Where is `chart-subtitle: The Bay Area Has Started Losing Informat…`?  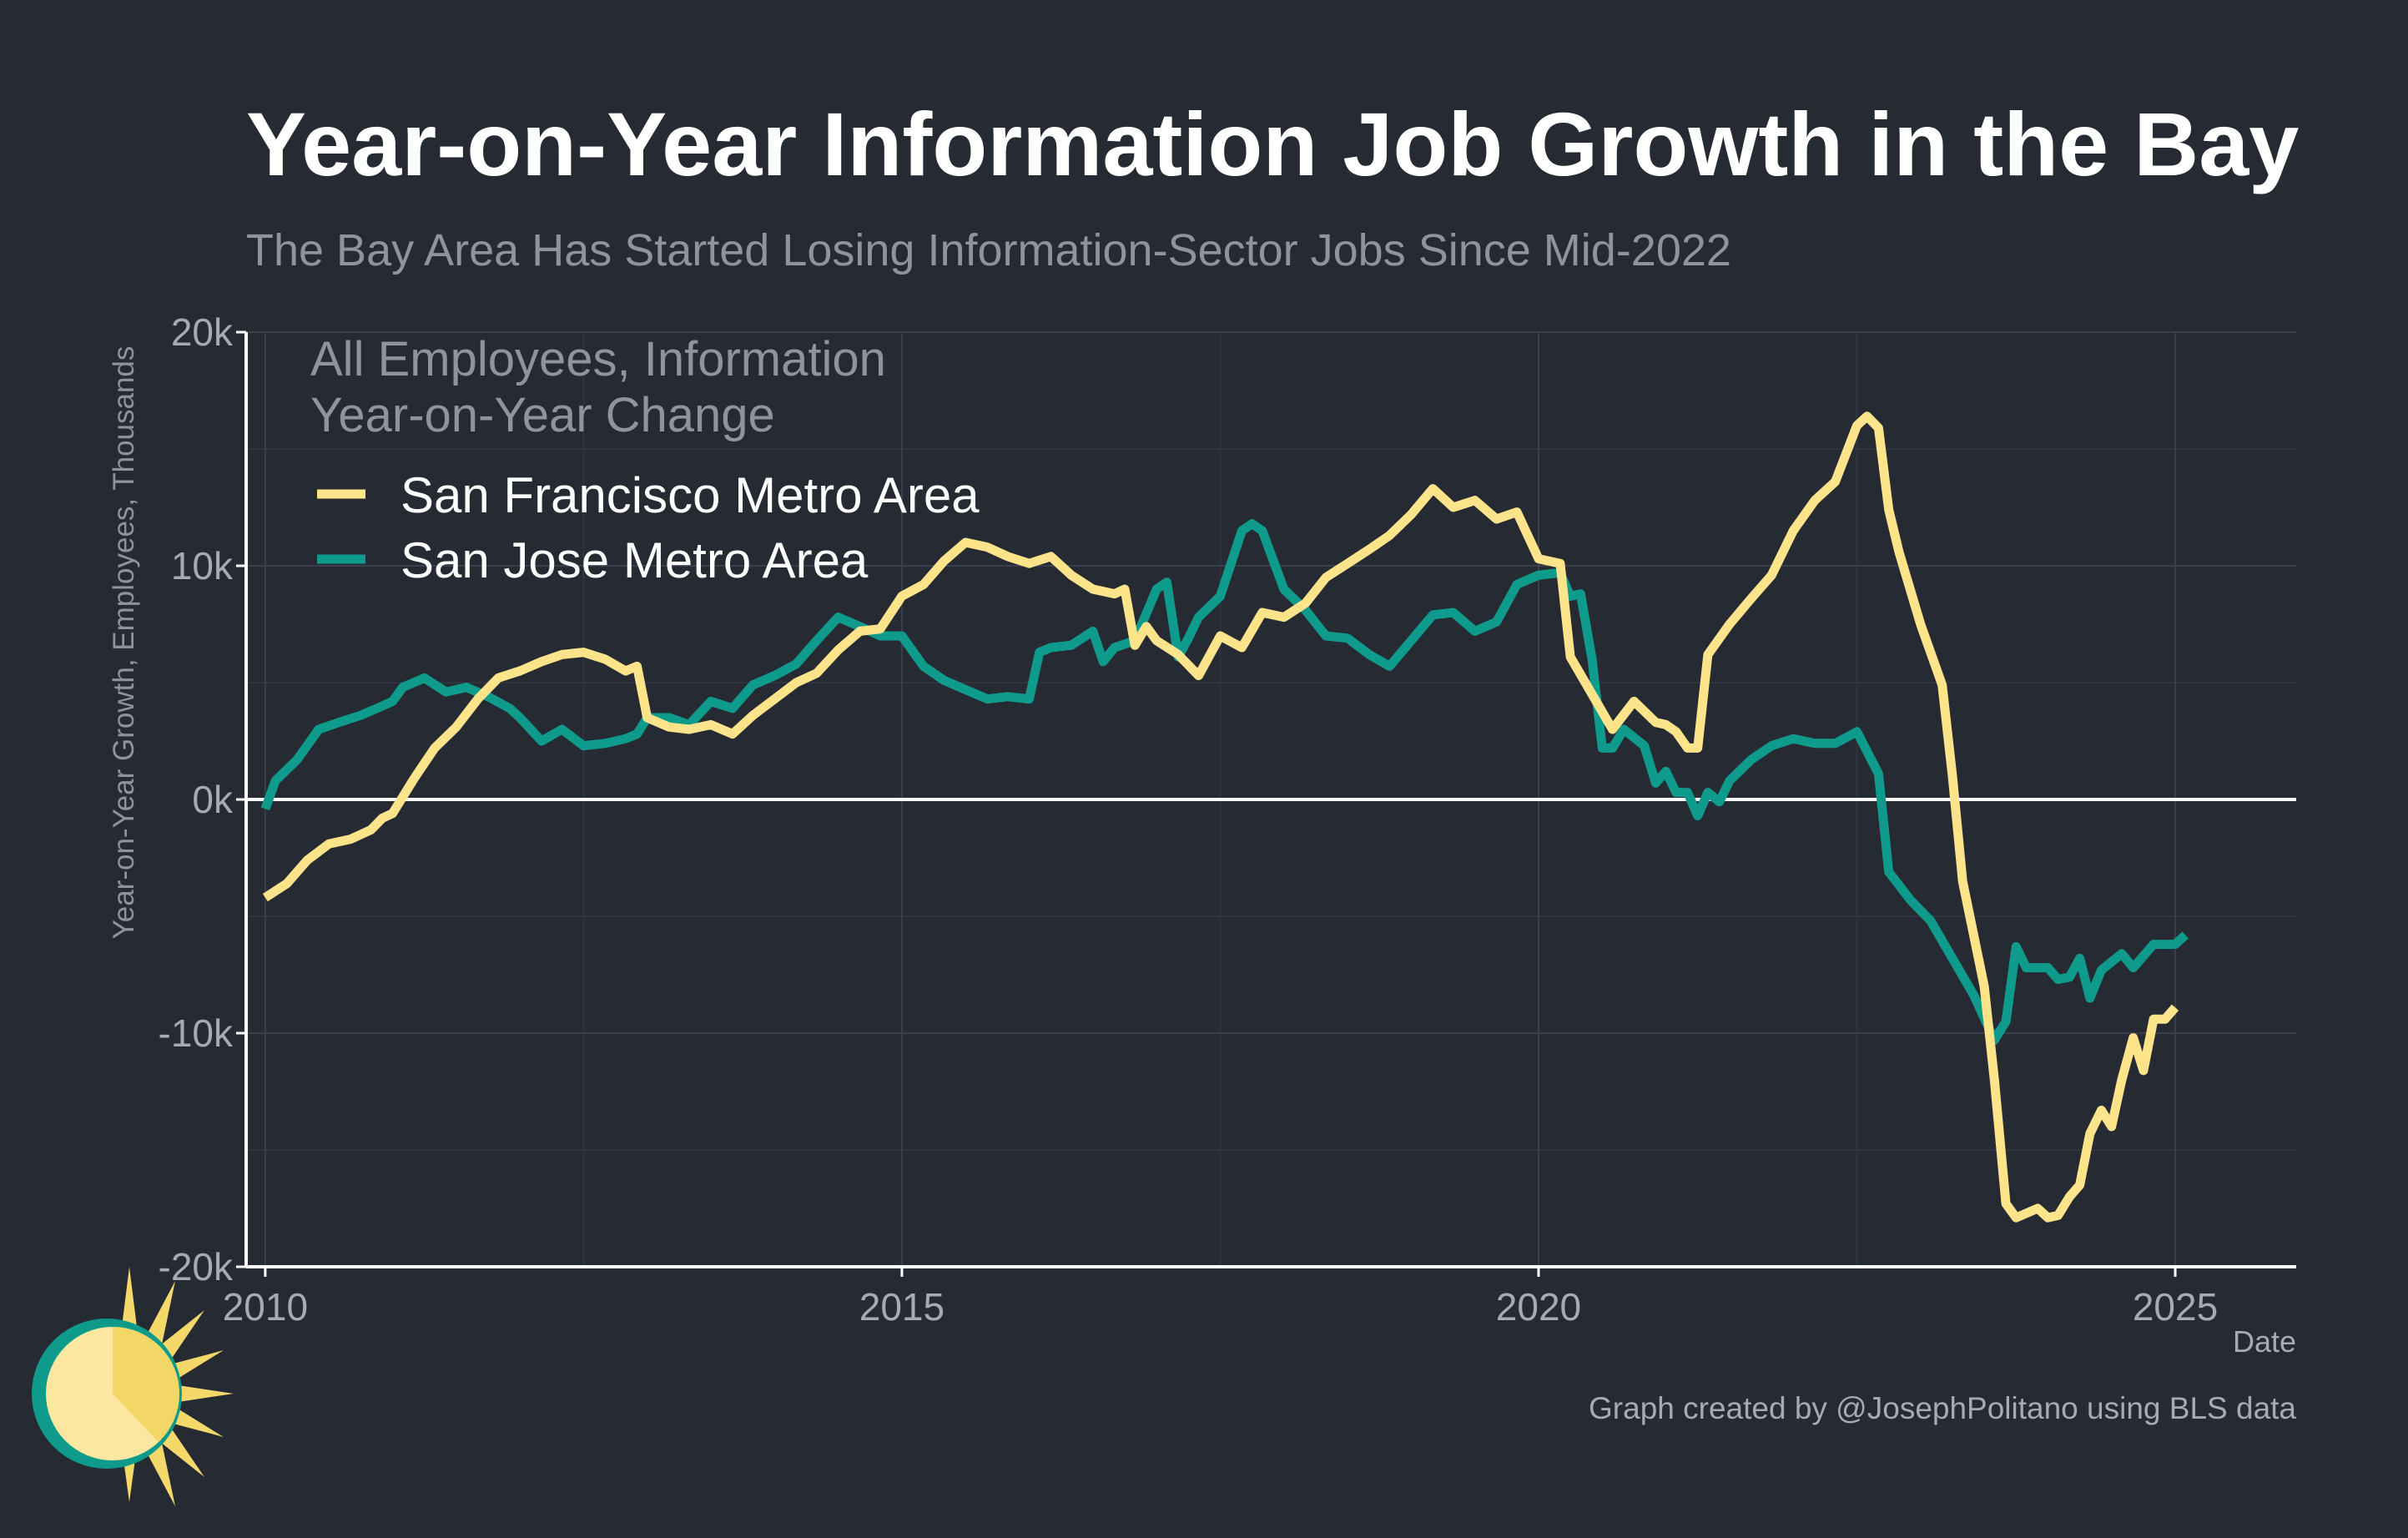
chart-subtitle: The Bay Area Has Started Losing Informat… is located at coordinates (988, 250).